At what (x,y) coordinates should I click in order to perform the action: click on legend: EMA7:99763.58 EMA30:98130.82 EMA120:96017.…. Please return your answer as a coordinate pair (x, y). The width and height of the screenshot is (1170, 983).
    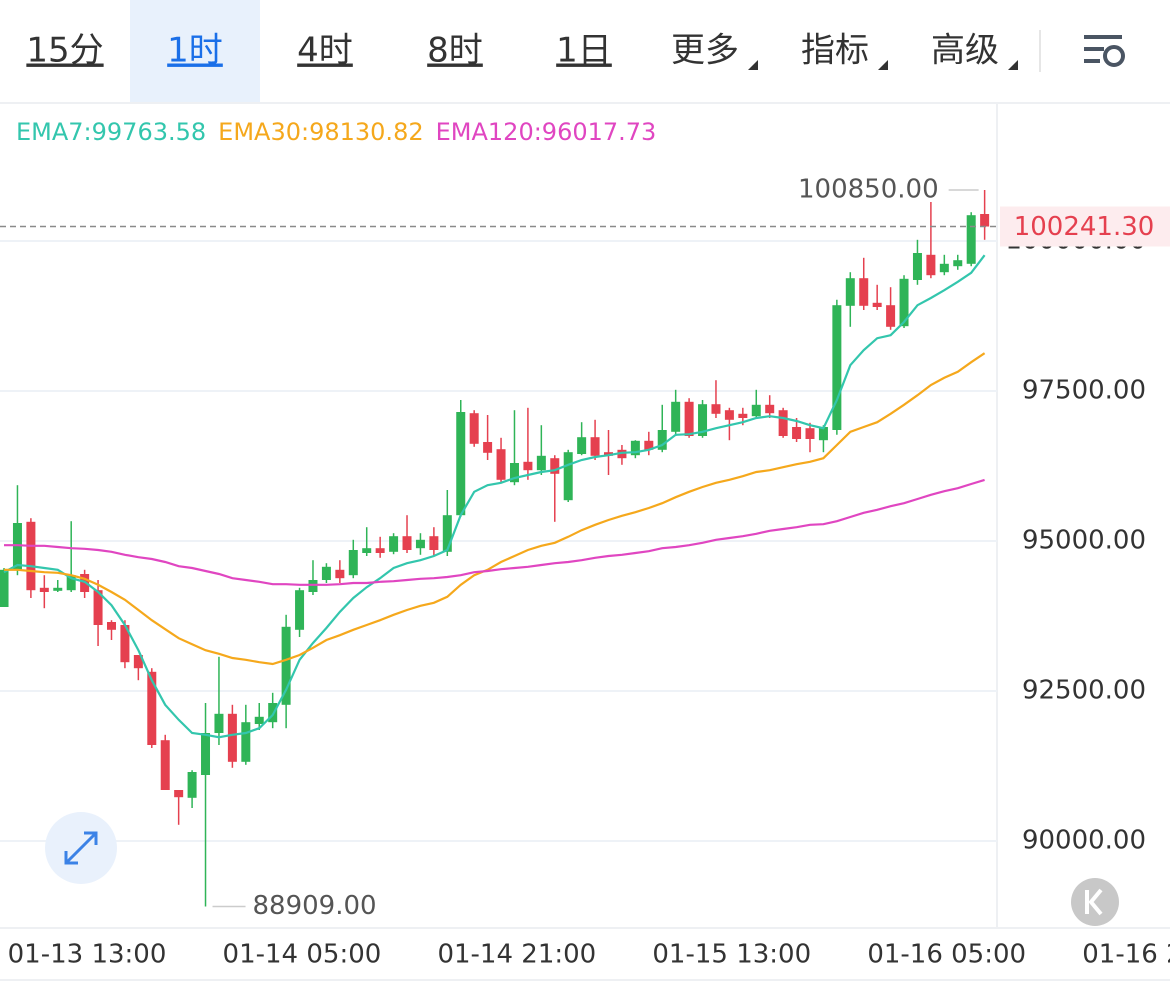
    Looking at the image, I should click on (336, 132).